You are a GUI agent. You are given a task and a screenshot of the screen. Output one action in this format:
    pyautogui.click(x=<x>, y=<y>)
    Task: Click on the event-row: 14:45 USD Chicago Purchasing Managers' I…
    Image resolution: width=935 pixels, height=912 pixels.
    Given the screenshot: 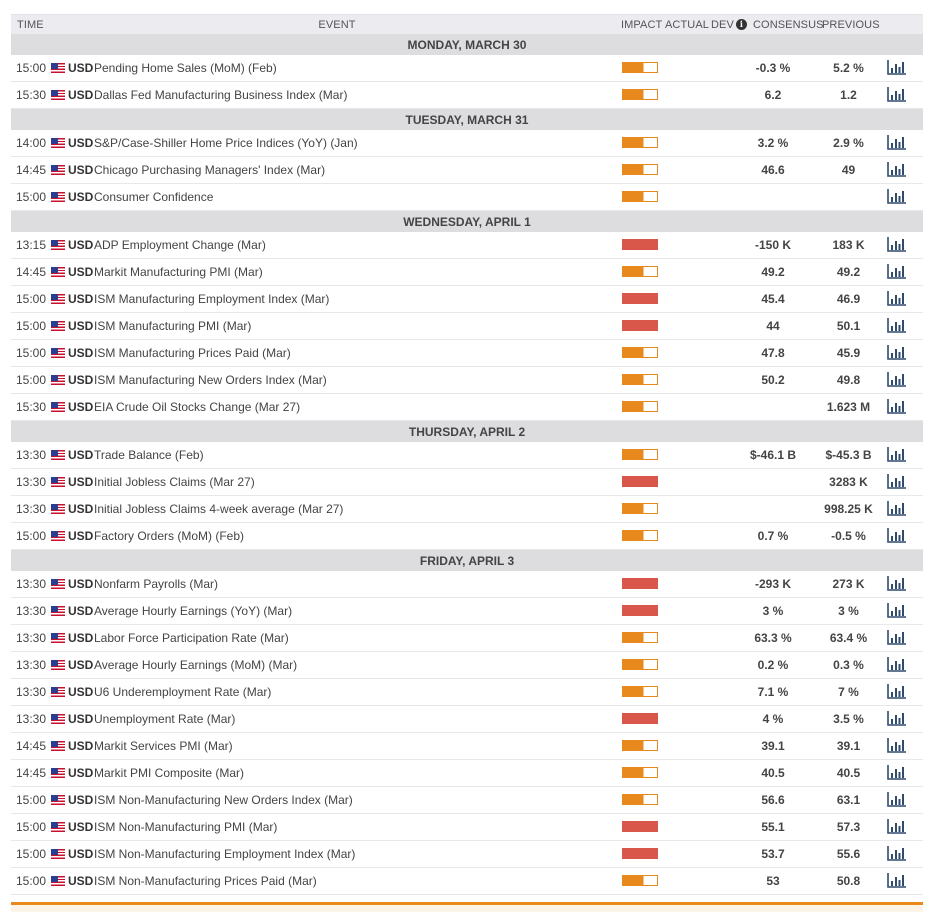 What is the action you would take?
    pyautogui.click(x=467, y=170)
    